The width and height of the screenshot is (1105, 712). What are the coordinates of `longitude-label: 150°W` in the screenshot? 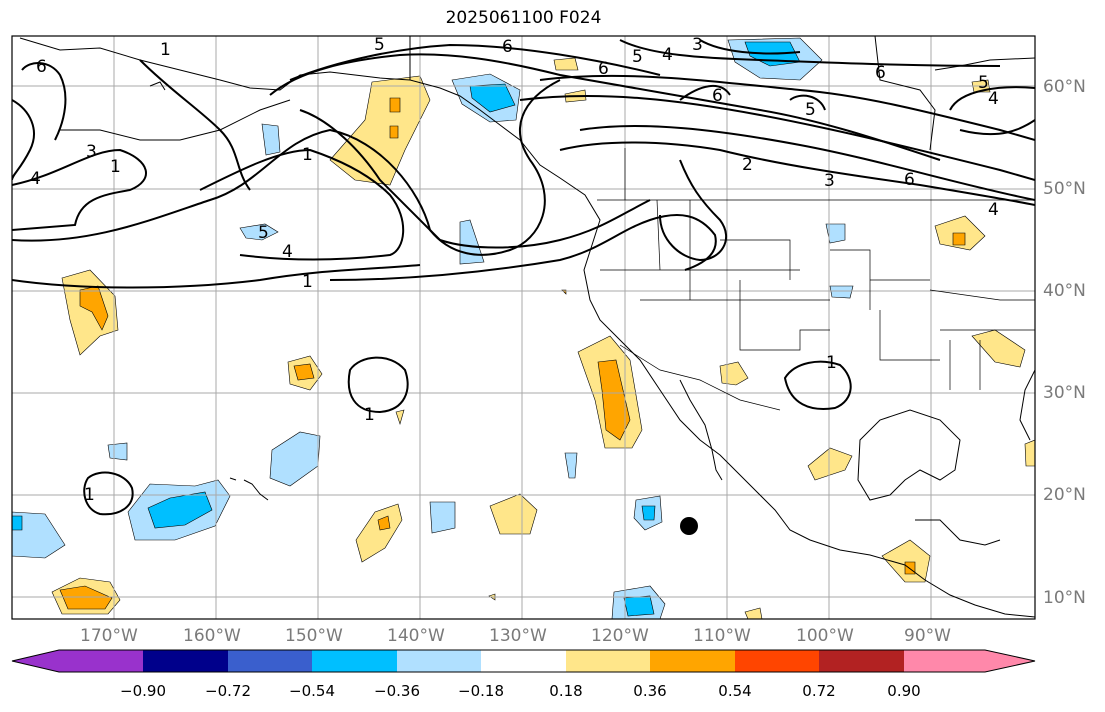 It's located at (314, 636).